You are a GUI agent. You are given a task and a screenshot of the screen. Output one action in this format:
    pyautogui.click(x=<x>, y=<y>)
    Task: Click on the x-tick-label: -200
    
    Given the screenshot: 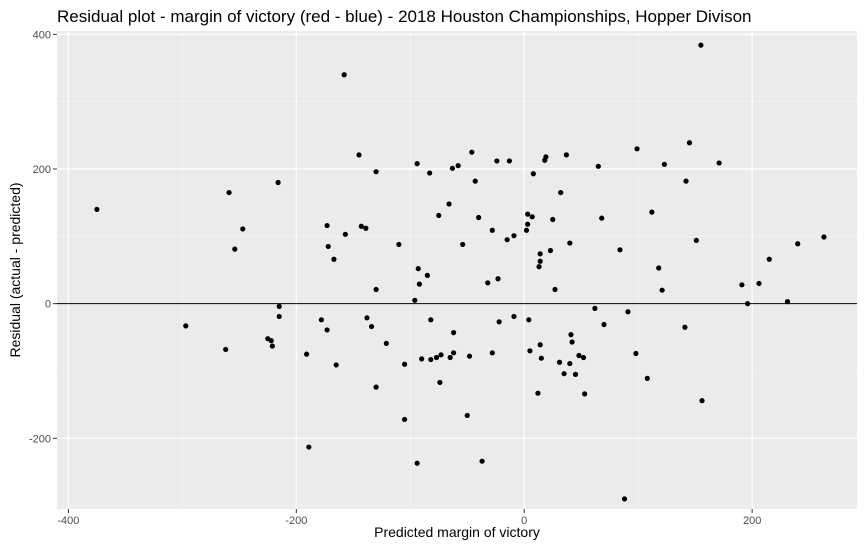 What is the action you would take?
    pyautogui.click(x=296, y=521)
    